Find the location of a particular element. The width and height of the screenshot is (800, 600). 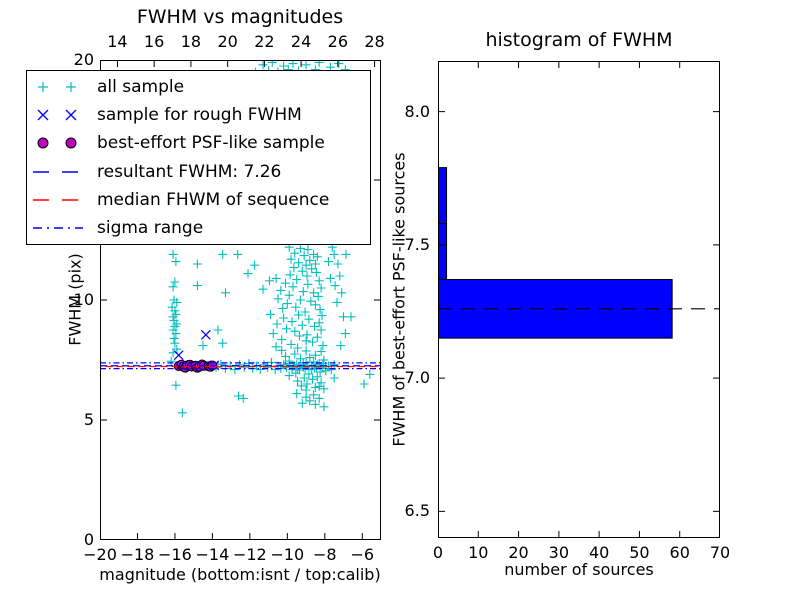

tick-label: −12 is located at coordinates (249, 554).